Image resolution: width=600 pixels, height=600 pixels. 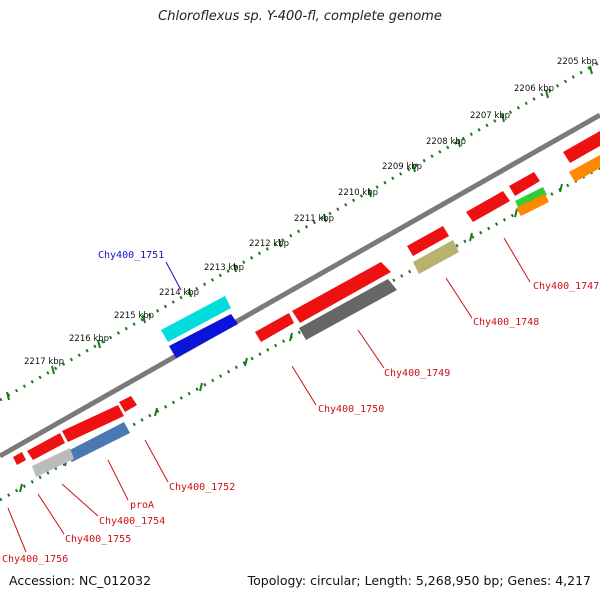 What do you see at coordinates (402, 167) in the screenshot?
I see `tick-label: 2209 kbp` at bounding box center [402, 167].